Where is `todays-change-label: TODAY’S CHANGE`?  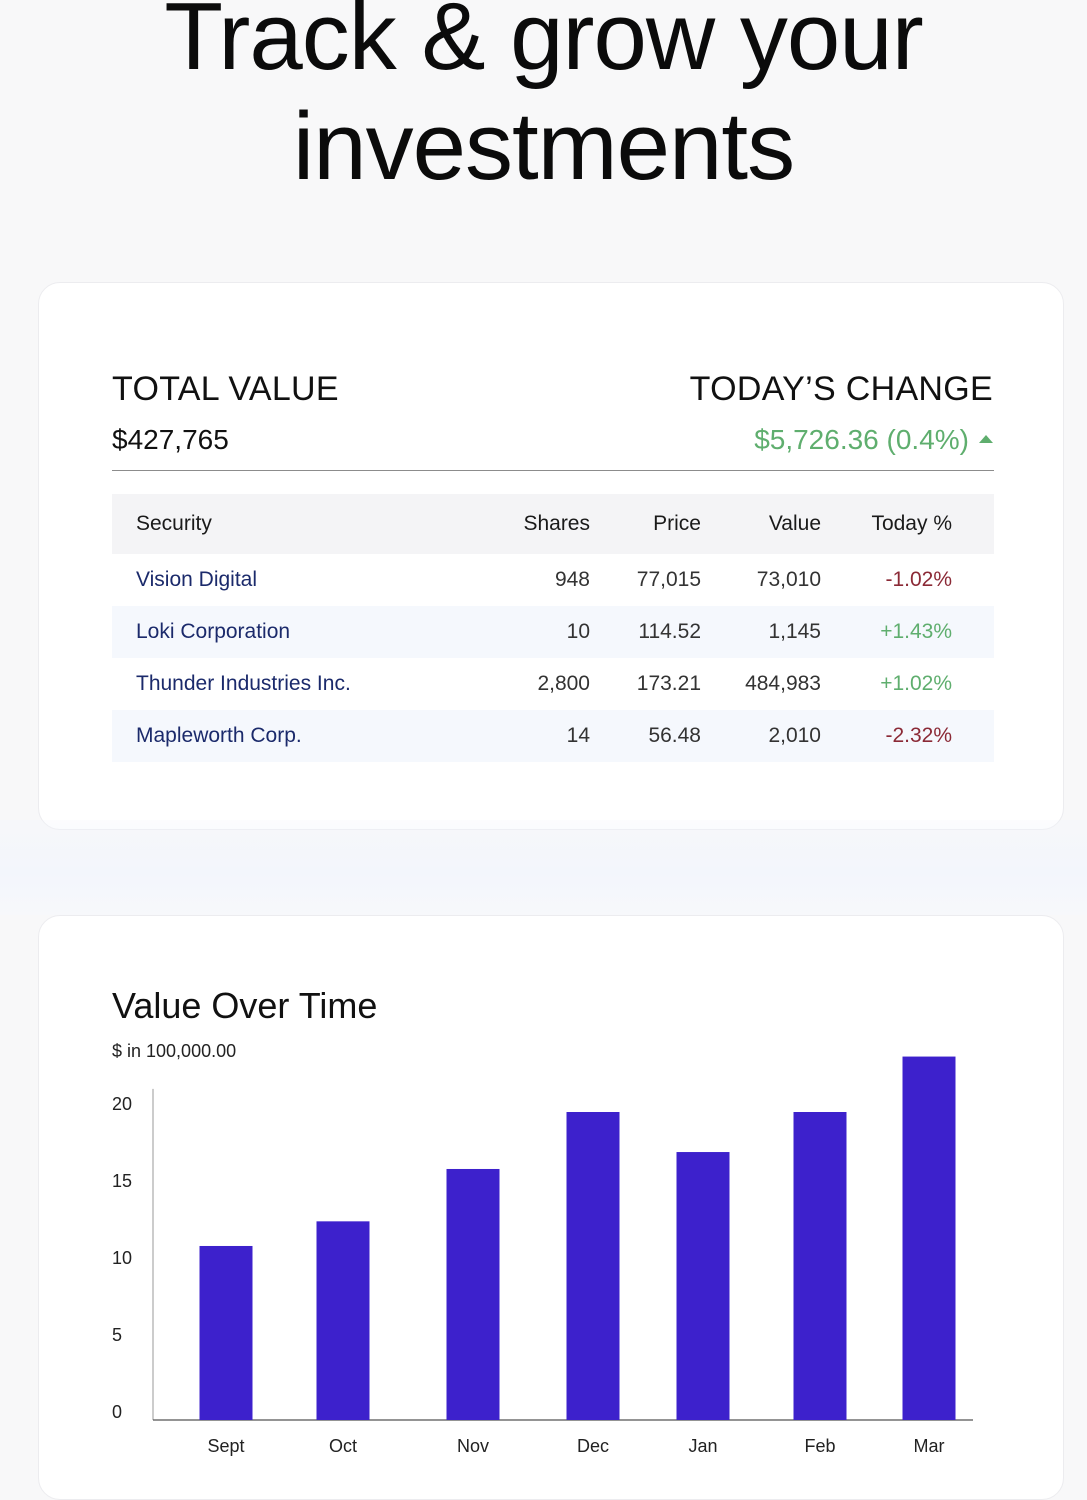 todays-change-label: TODAY’S CHANGE is located at coordinates (841, 389).